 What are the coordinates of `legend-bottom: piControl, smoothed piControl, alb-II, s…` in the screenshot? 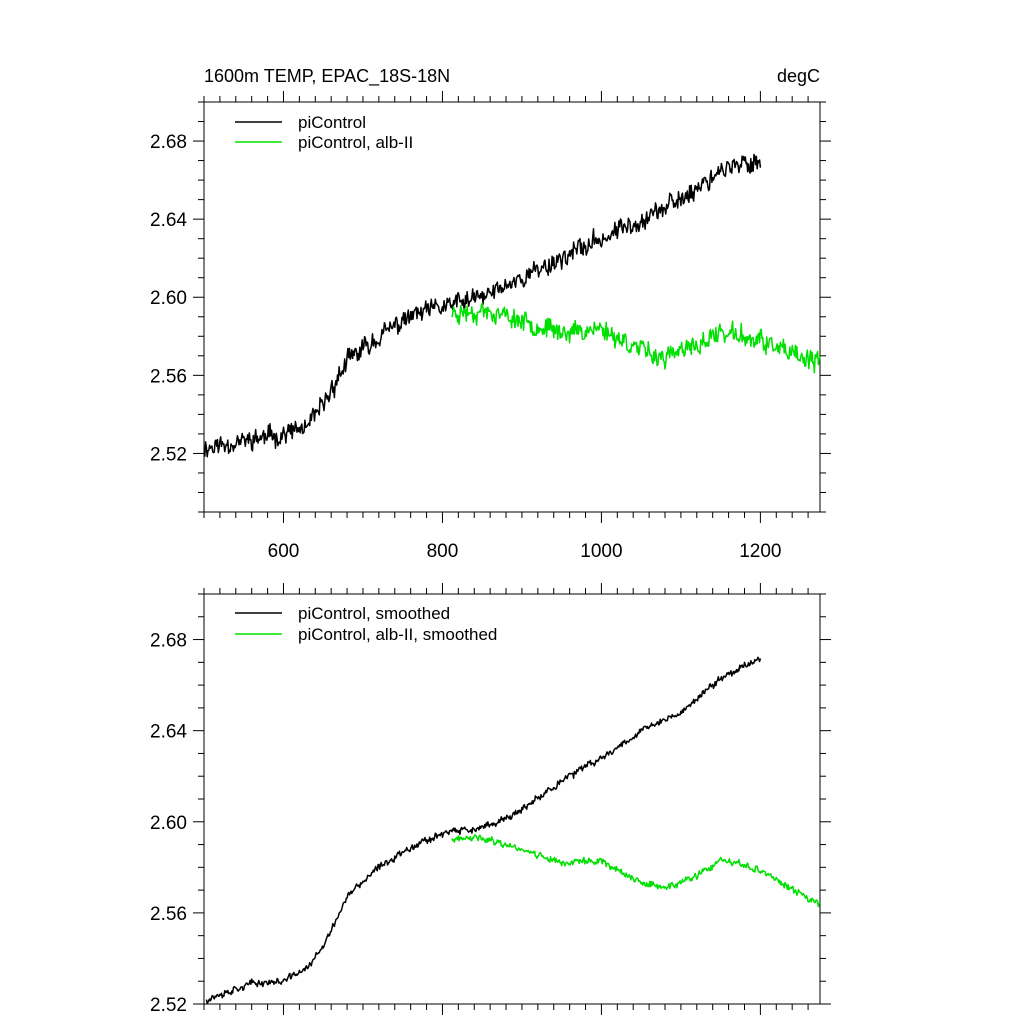 It's located at (366, 624).